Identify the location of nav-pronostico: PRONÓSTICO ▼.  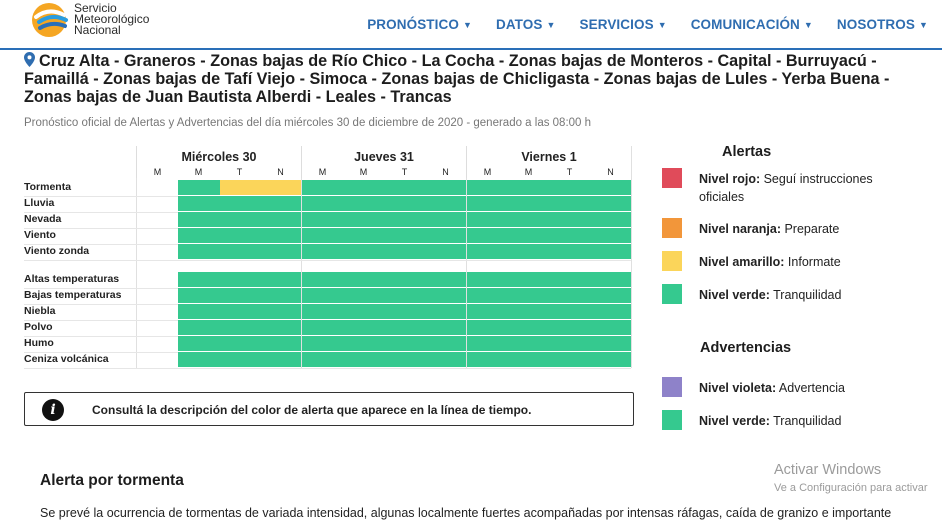
(419, 24).